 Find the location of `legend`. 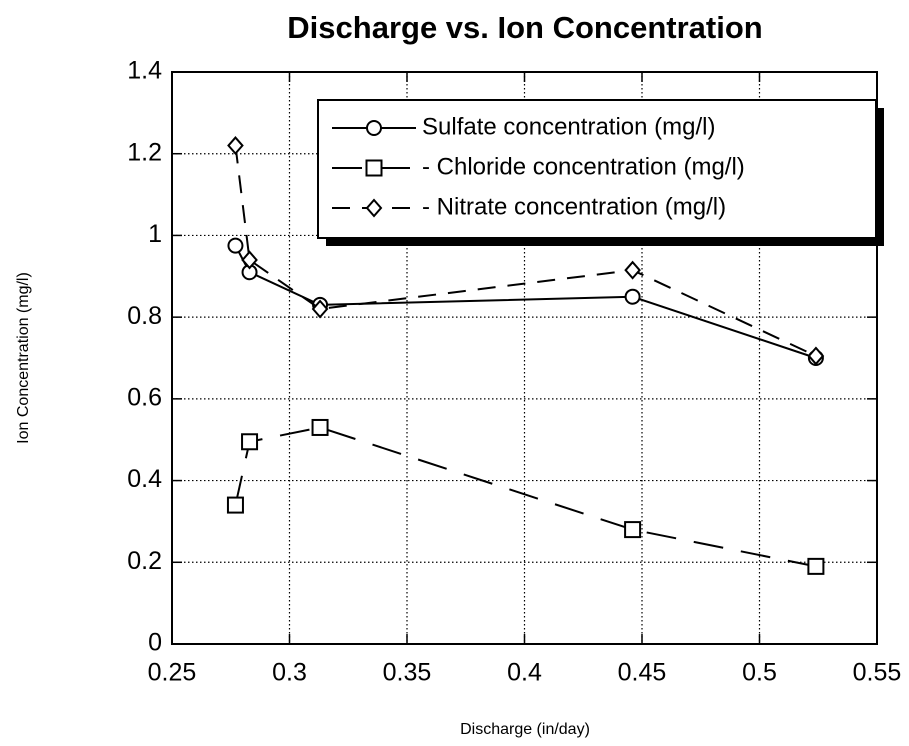

legend is located at coordinates (597, 169).